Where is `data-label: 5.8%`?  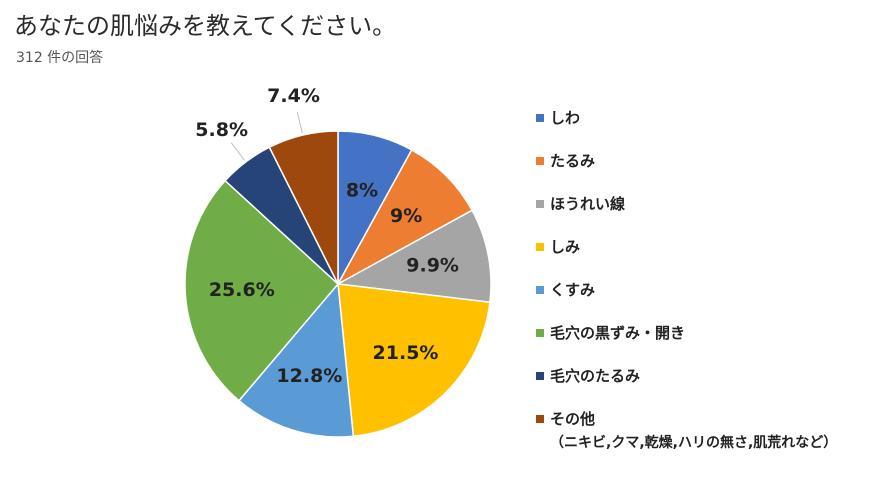
data-label: 5.8% is located at coordinates (221, 130).